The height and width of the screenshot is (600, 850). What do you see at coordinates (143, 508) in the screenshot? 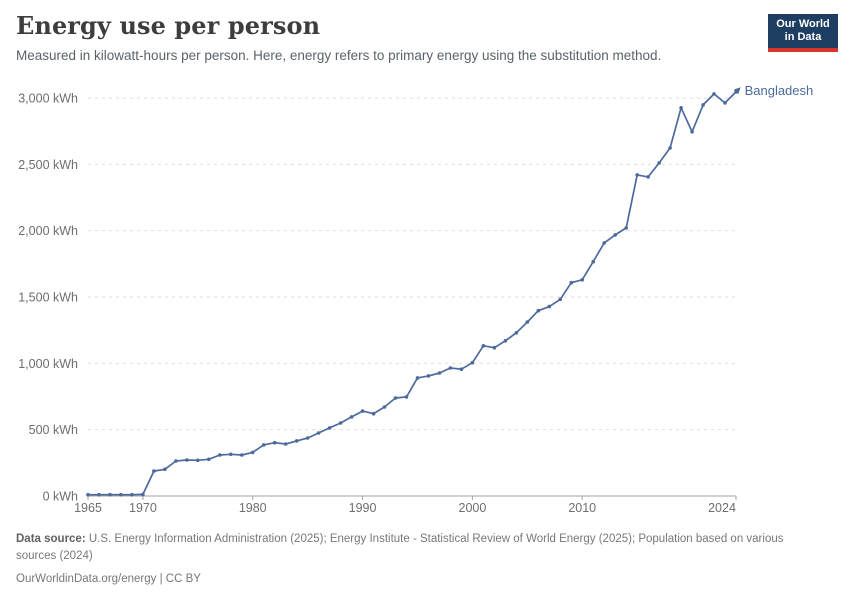
I see `x-axis-tick-label: 1970` at bounding box center [143, 508].